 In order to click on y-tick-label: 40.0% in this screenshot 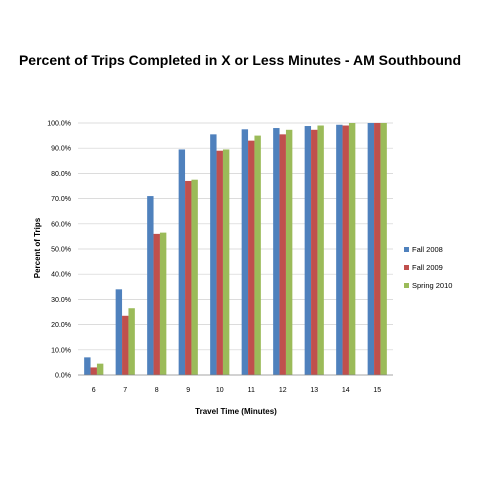, I will do `click(61, 275)`.